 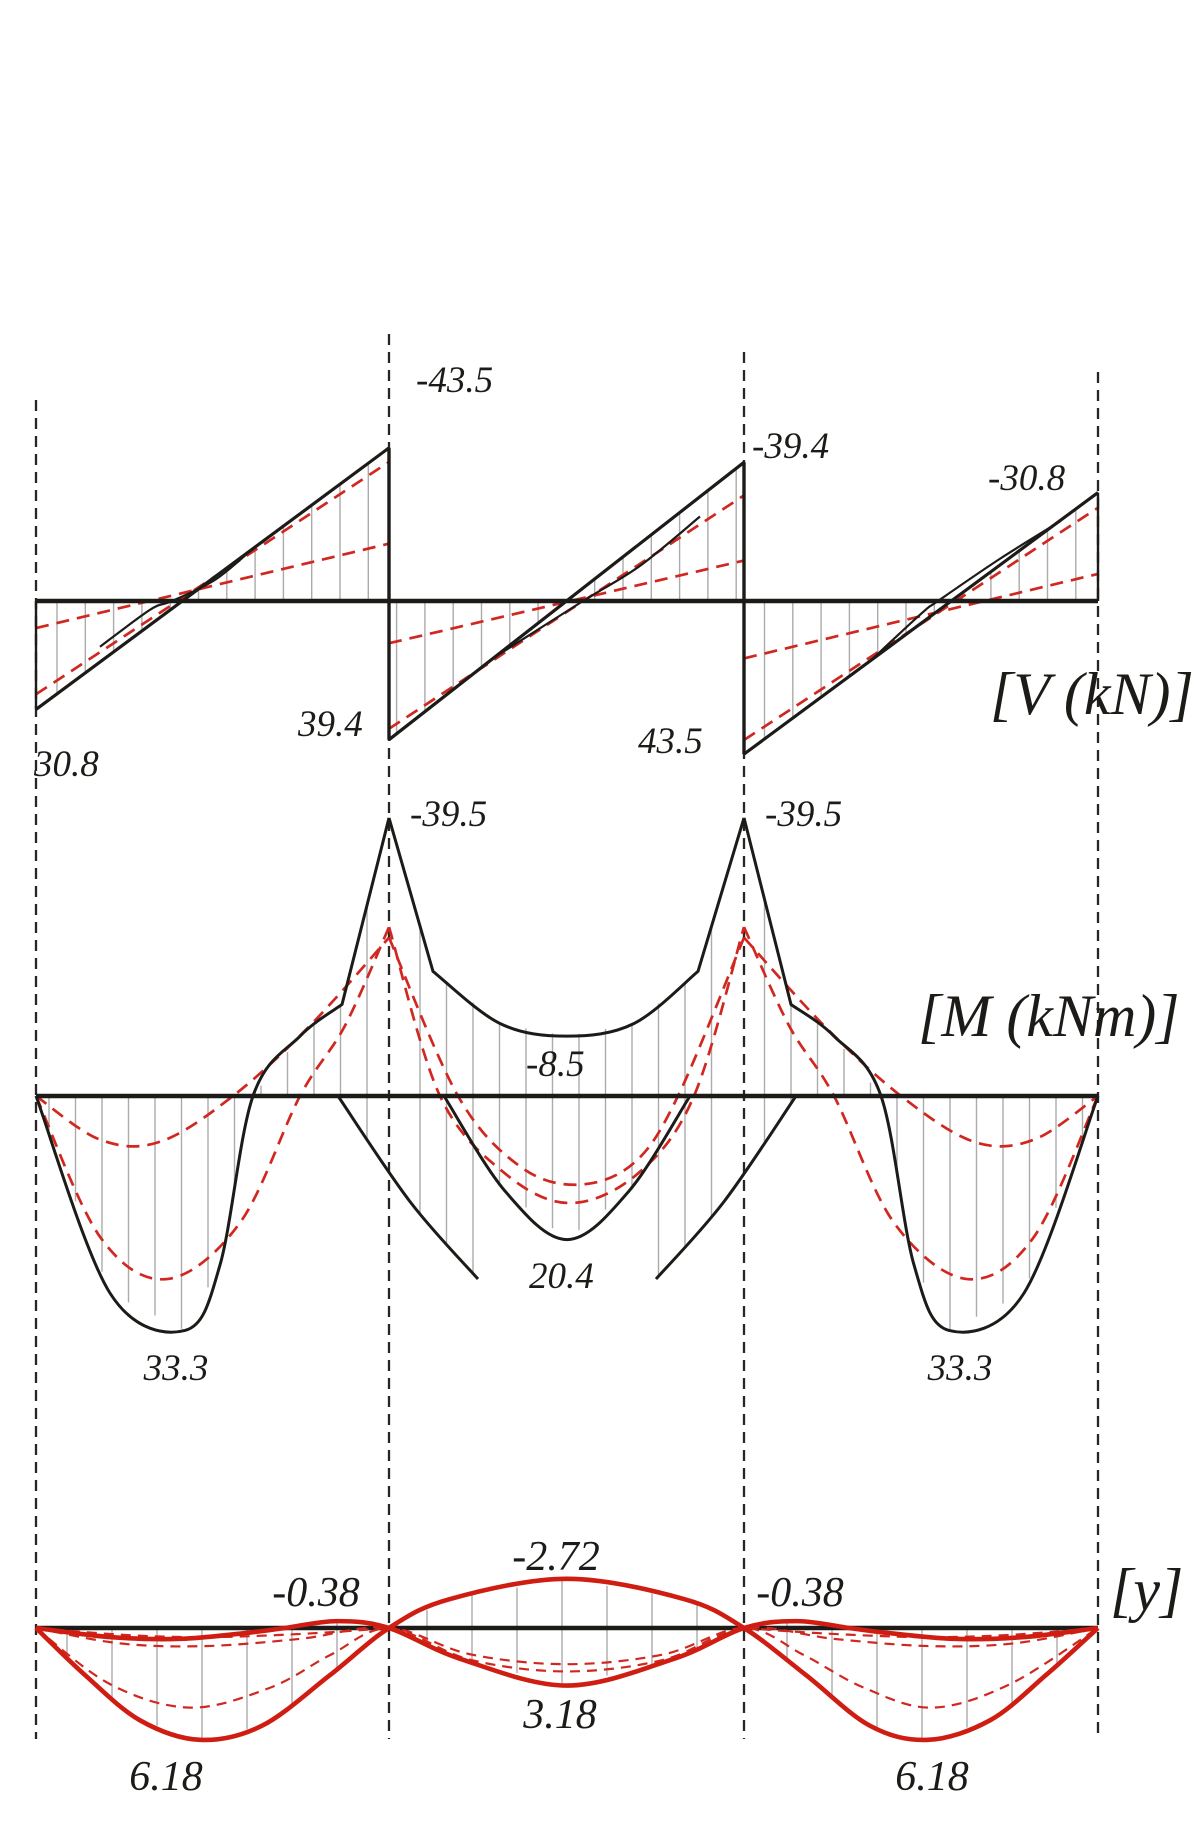 What do you see at coordinates (567, 1168) in the screenshot?
I see `moment-curve-span2-lower-envelope` at bounding box center [567, 1168].